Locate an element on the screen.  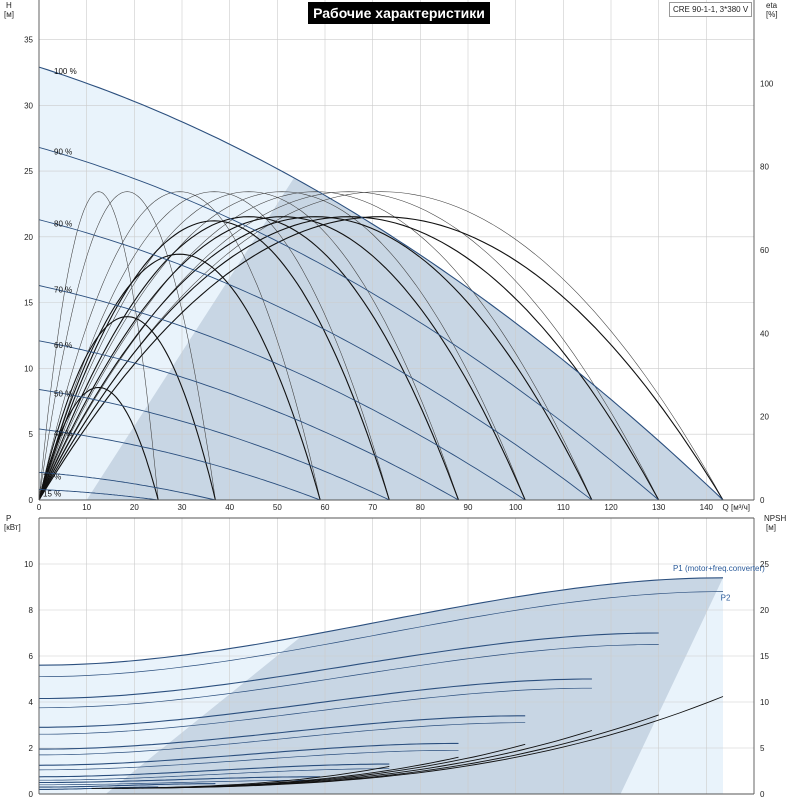
x-tick-label: 90 is located at coordinates (468, 507).